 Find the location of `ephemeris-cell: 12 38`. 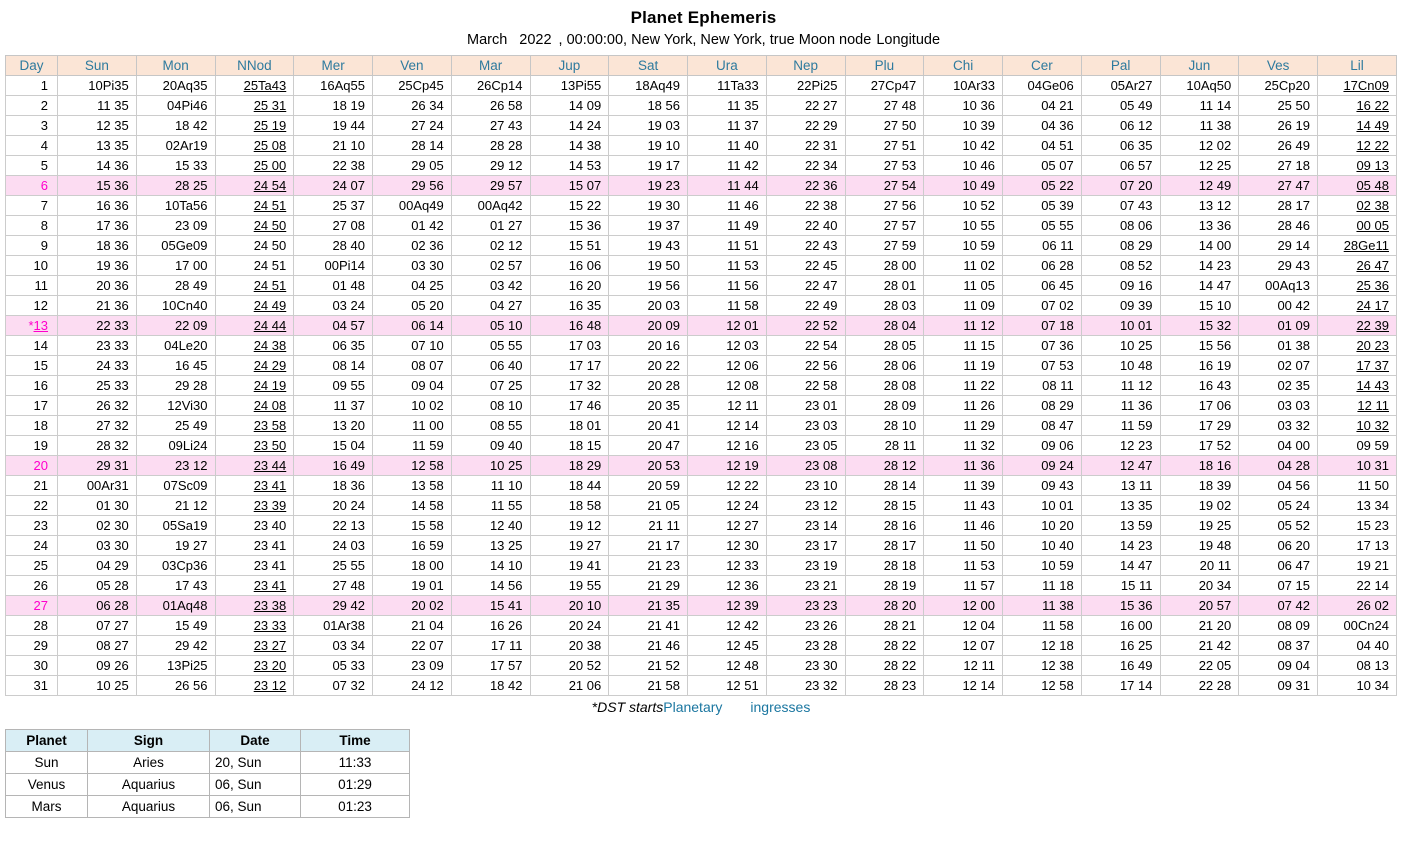

ephemeris-cell: 12 38 is located at coordinates (1042, 665).